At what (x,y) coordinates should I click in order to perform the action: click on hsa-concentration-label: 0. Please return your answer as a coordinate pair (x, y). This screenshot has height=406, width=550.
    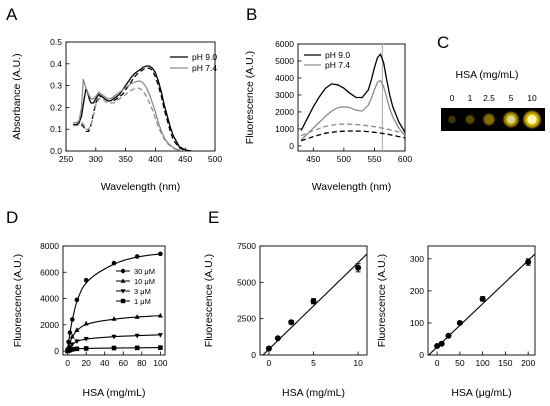
    Looking at the image, I should click on (452, 98).